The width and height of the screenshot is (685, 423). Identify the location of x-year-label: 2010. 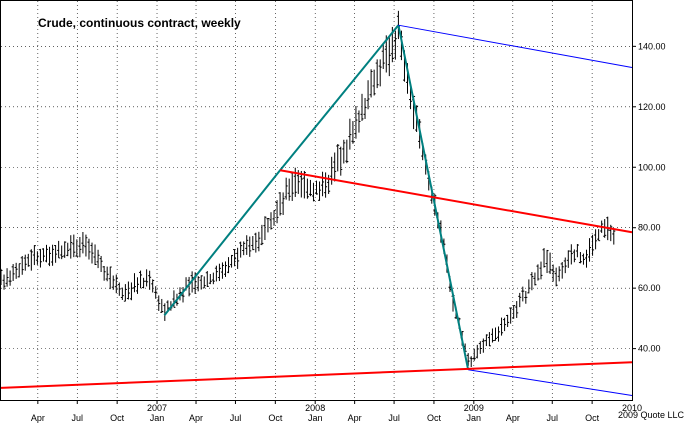
(632, 408).